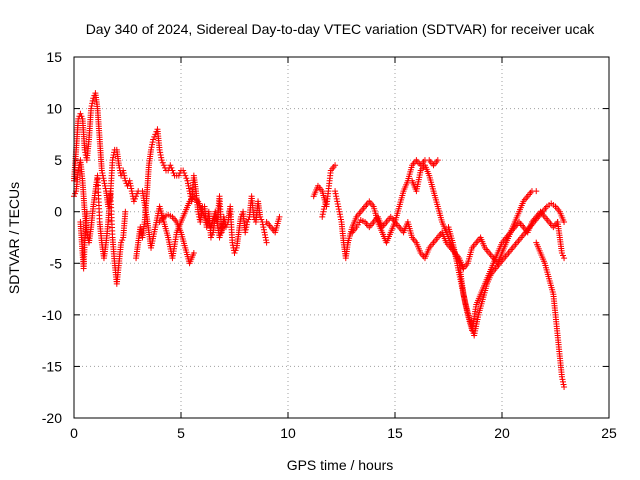 Image resolution: width=640 pixels, height=480 pixels. What do you see at coordinates (341, 225) in the screenshot?
I see `series-arc-j` at bounding box center [341, 225].